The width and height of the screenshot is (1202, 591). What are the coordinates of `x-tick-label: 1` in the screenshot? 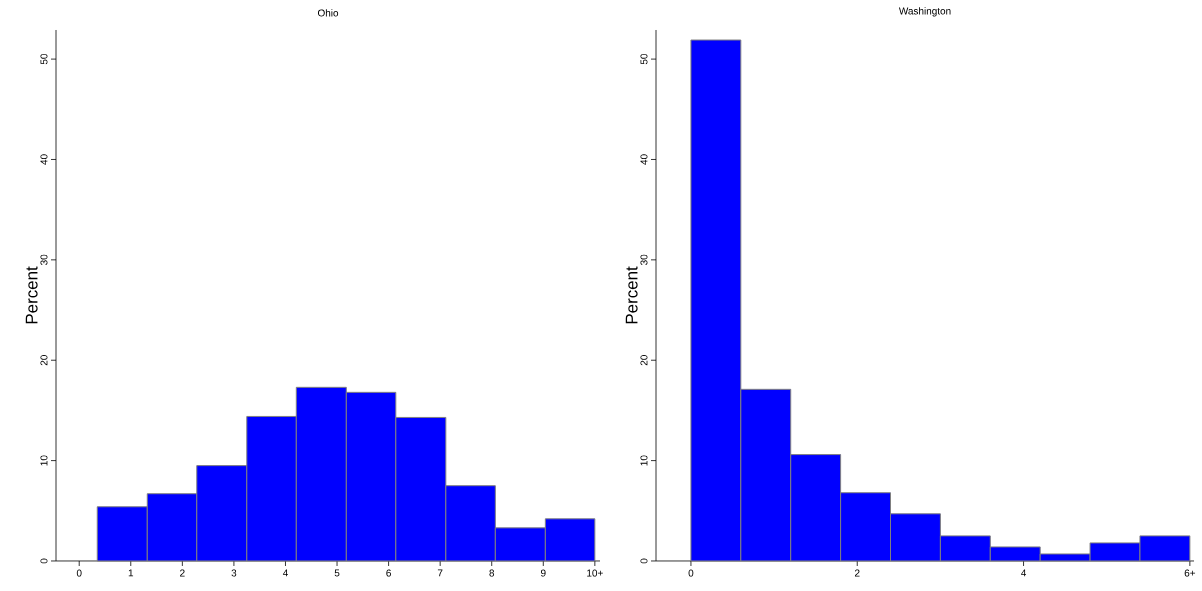 It's located at (131, 573).